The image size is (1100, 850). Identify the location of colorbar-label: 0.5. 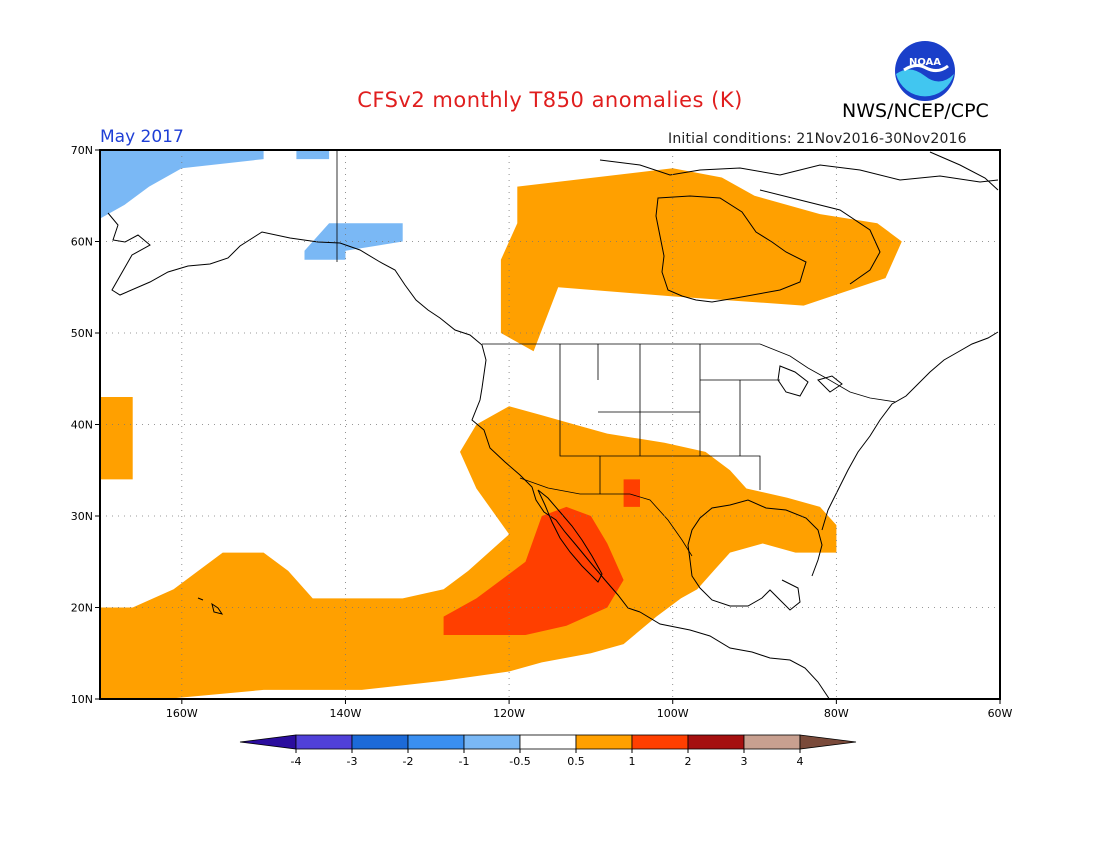
(576, 761).